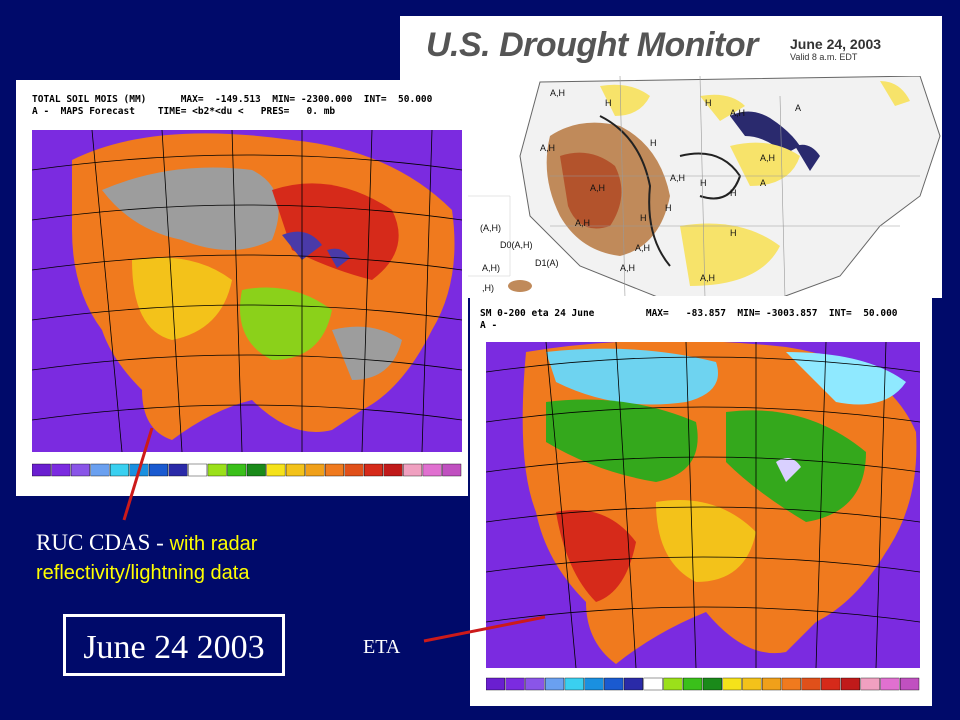 This screenshot has width=960, height=720. What do you see at coordinates (836, 44) in the screenshot?
I see `drought-monitor-date: June 24, 2003` at bounding box center [836, 44].